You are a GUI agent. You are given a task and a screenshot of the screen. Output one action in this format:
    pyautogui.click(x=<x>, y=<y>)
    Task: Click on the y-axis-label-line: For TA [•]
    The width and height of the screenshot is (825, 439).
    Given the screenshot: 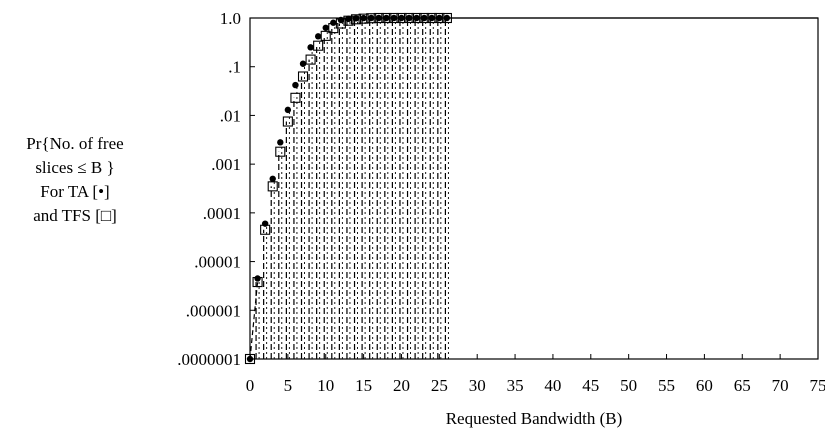 What is the action you would take?
    pyautogui.click(x=75, y=191)
    